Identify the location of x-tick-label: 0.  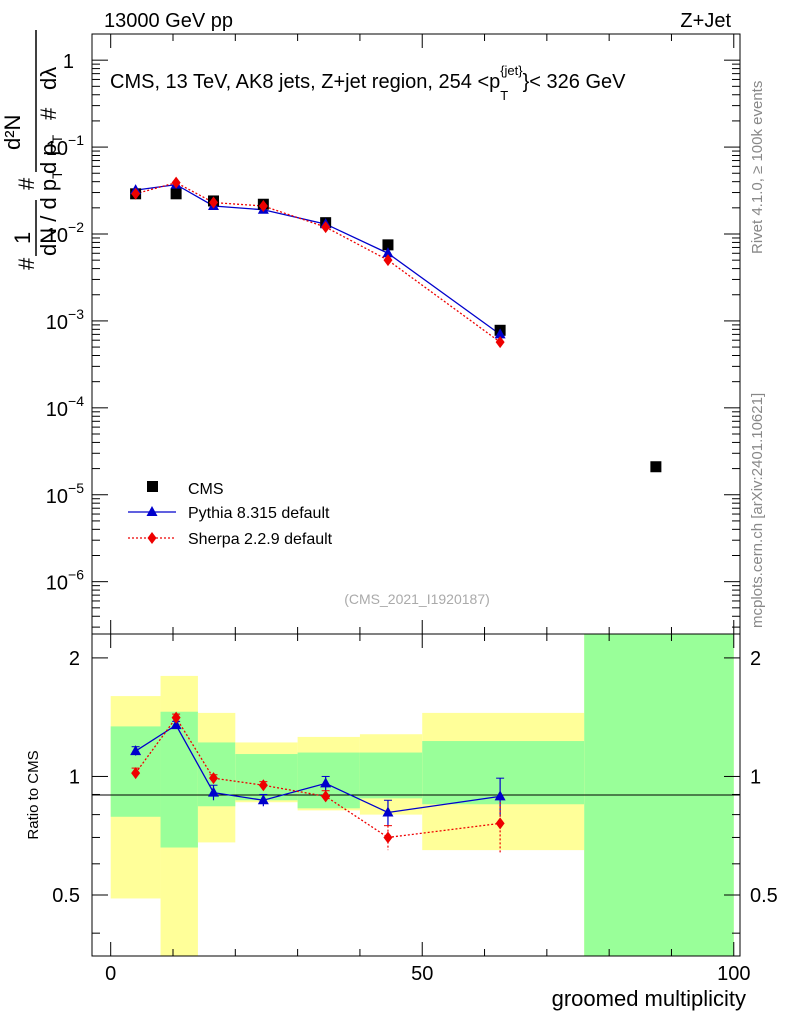
(110, 974).